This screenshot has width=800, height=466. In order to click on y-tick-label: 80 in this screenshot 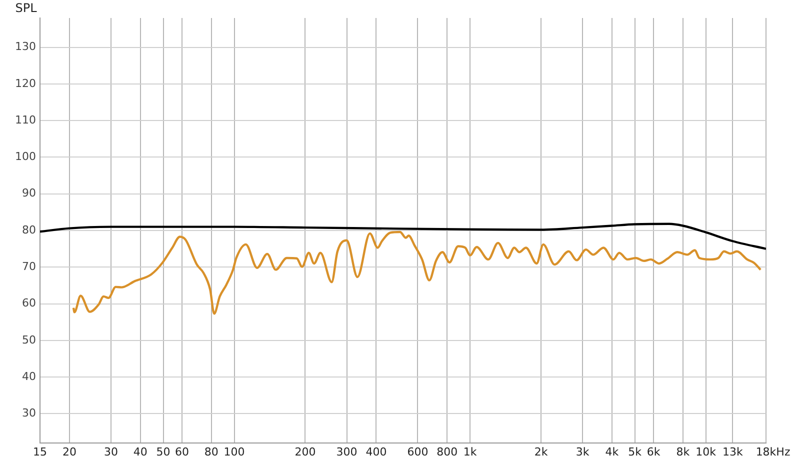, I will do `click(29, 229)`.